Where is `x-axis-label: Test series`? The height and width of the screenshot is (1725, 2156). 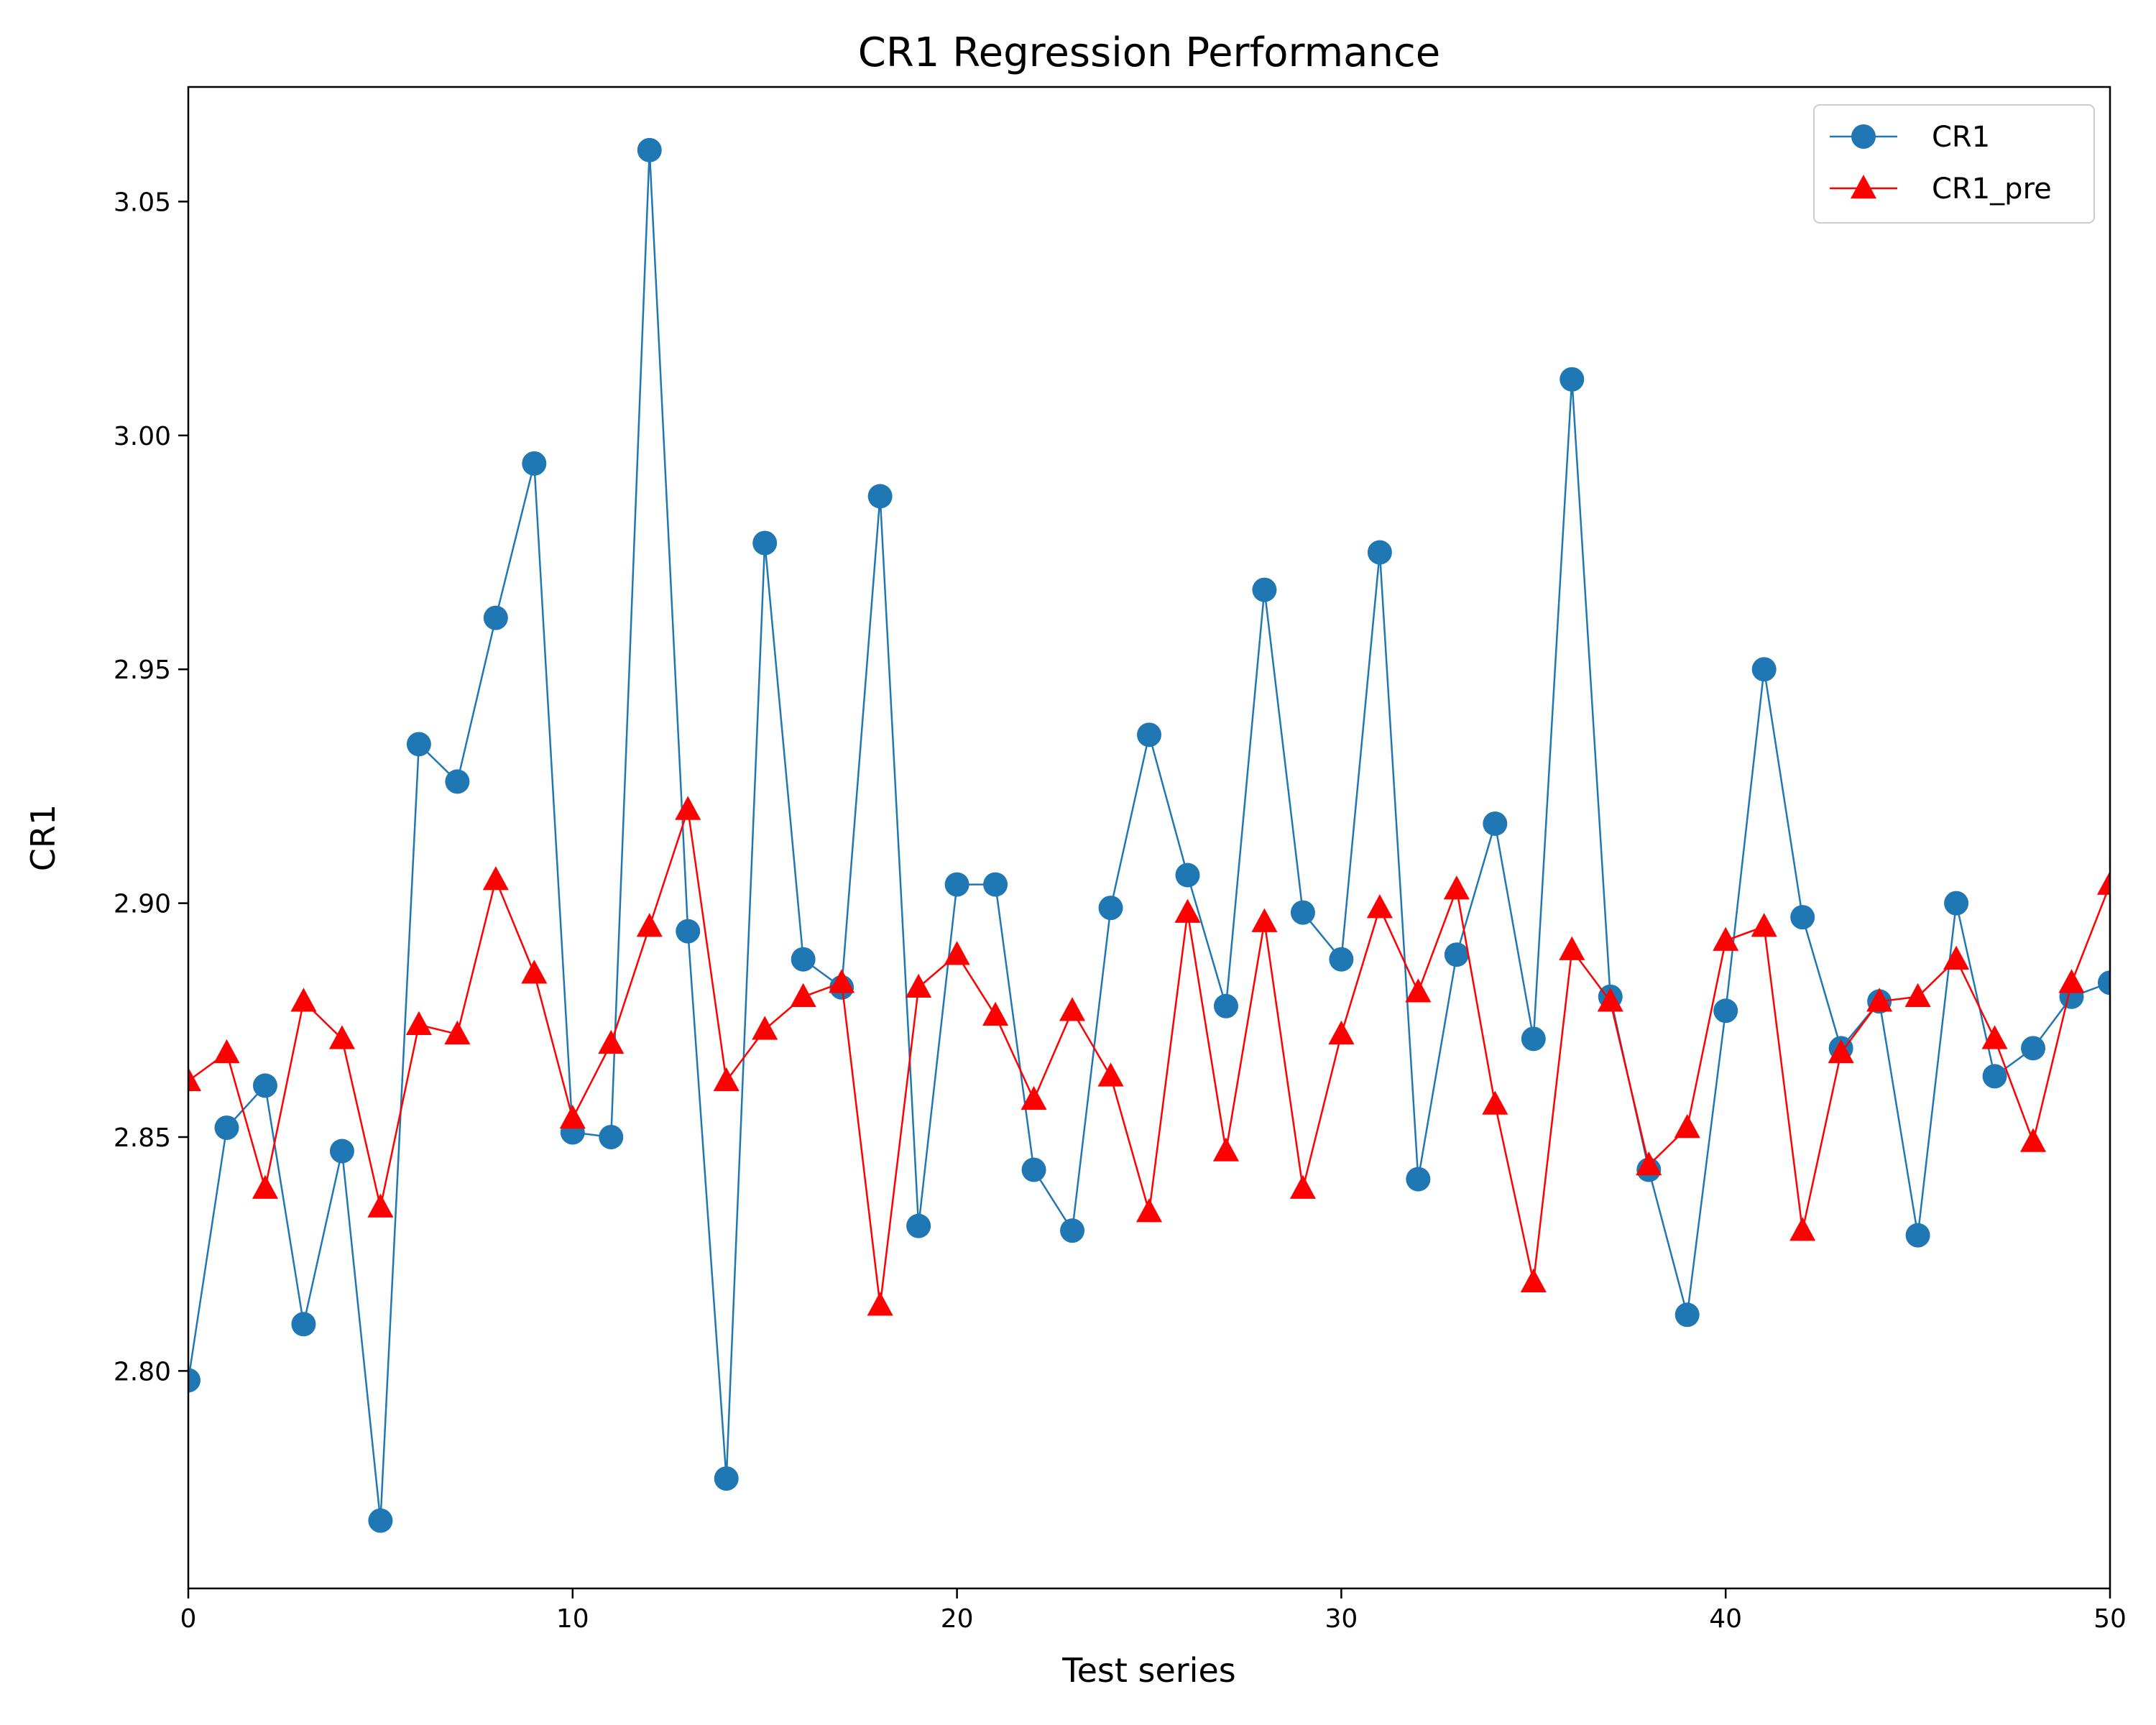 x-axis-label: Test series is located at coordinates (1148, 1670).